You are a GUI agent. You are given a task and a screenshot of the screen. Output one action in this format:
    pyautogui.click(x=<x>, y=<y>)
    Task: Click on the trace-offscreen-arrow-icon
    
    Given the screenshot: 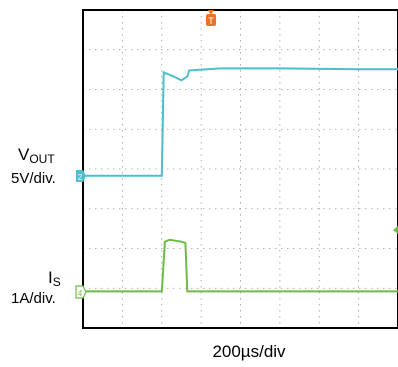 What is the action you would take?
    pyautogui.click(x=395, y=230)
    